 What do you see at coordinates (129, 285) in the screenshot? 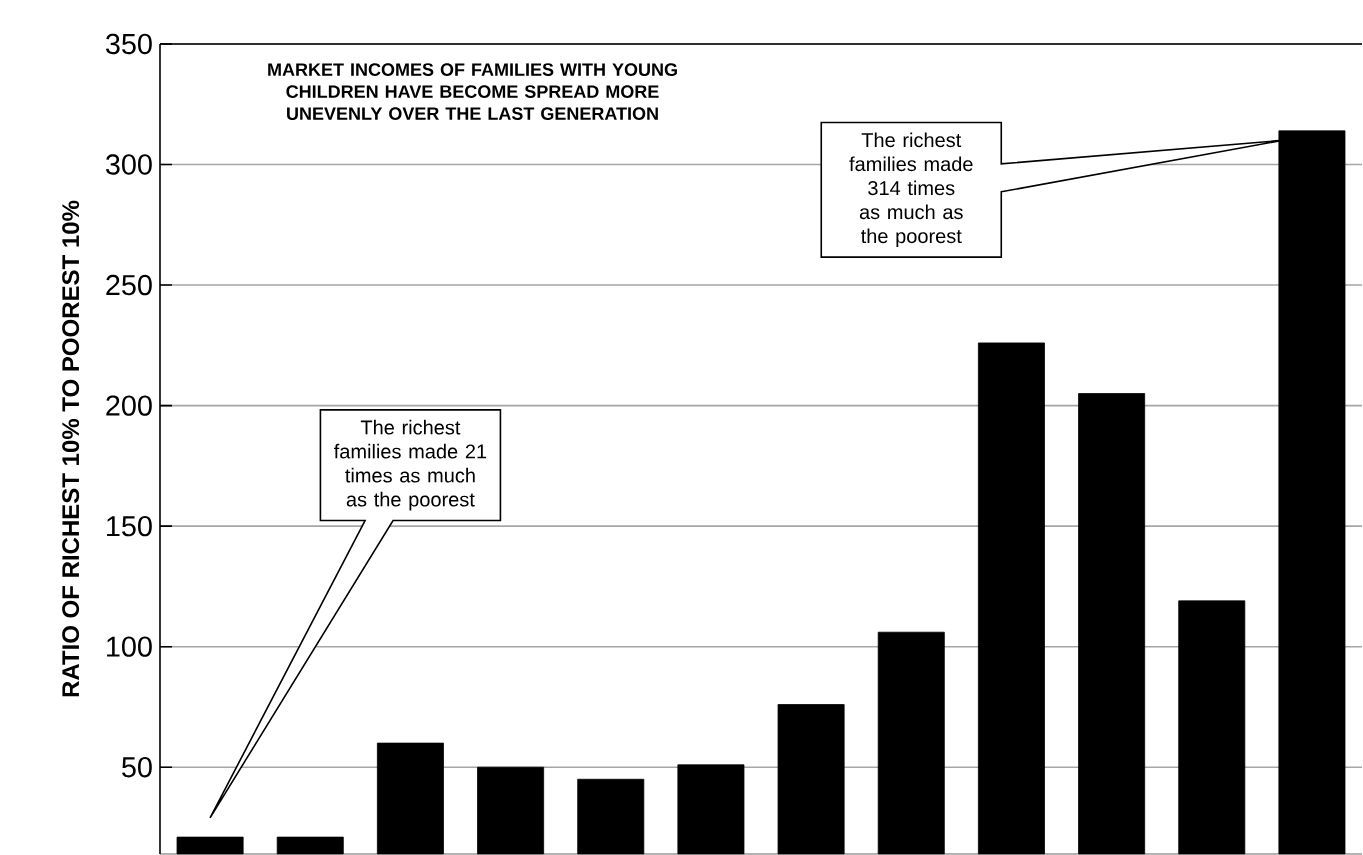
I see `y-tick-label: 250` at bounding box center [129, 285].